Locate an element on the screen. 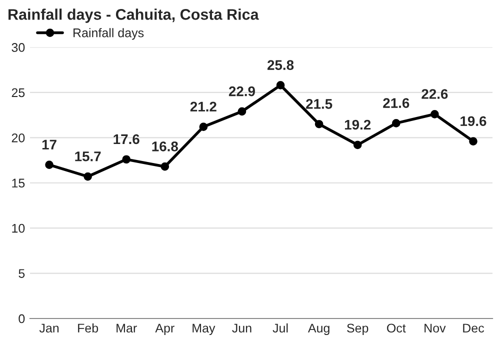  y-tick-label: 15 is located at coordinates (18, 183).